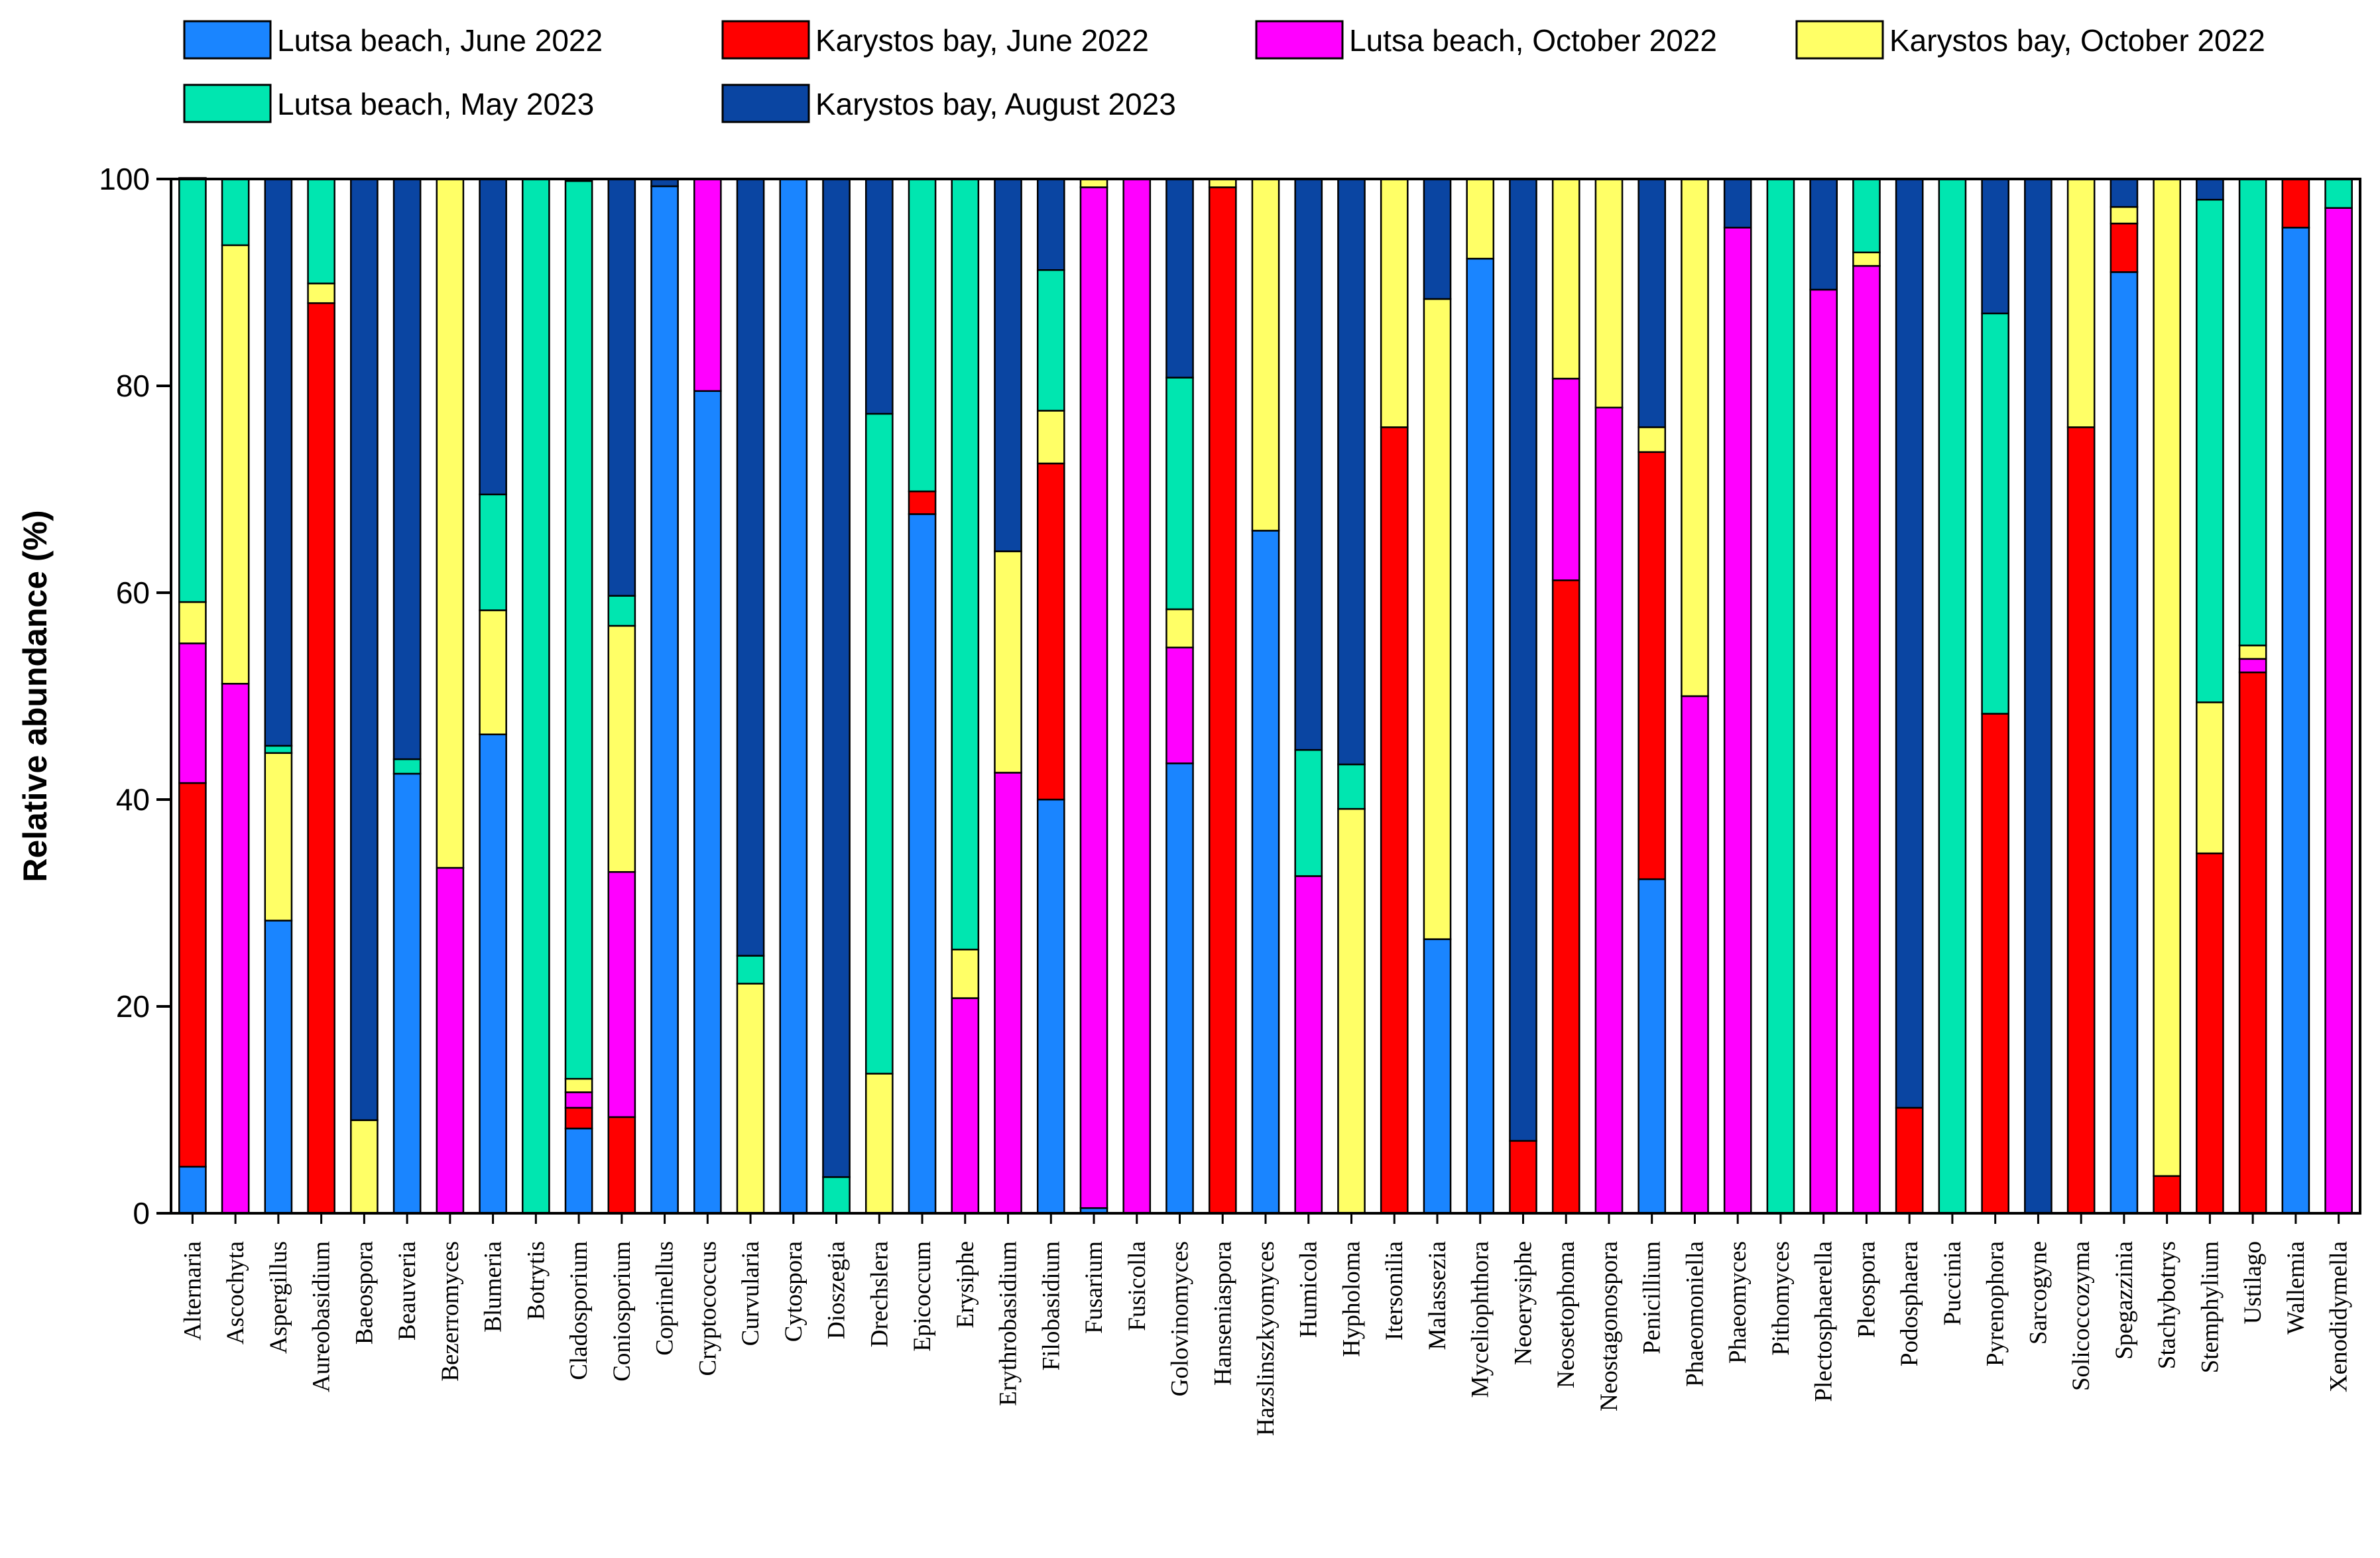 The width and height of the screenshot is (2380, 1558). What do you see at coordinates (1565, 279) in the screenshot?
I see `bar-segment-neosetophoma-s3` at bounding box center [1565, 279].